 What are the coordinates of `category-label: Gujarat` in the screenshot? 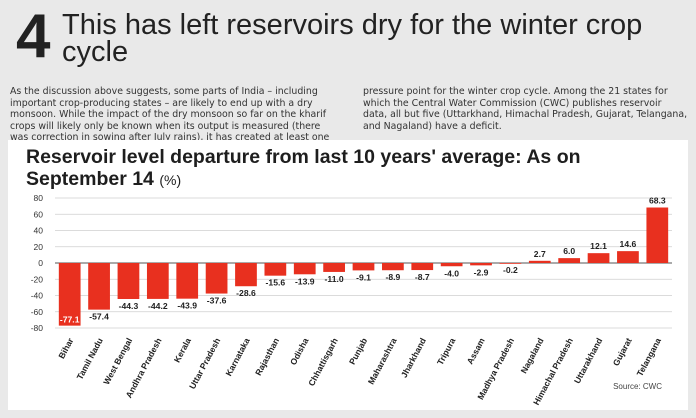 It's located at (622, 351).